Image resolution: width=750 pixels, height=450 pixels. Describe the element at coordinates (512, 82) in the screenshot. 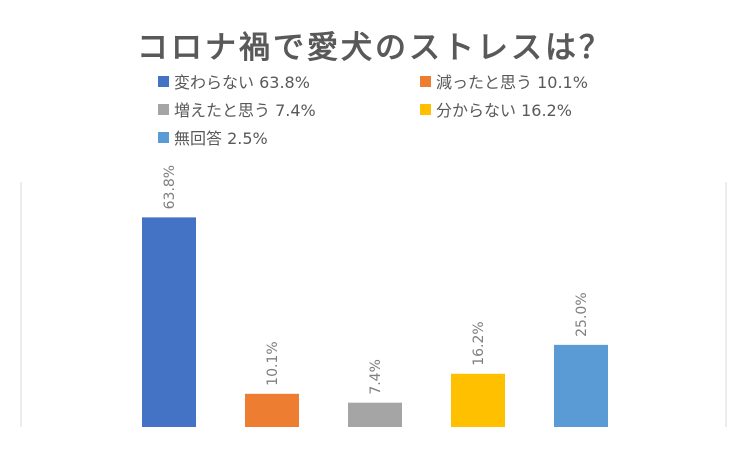

I see `legend-label: 減ったと思う 10.1%` at that location.